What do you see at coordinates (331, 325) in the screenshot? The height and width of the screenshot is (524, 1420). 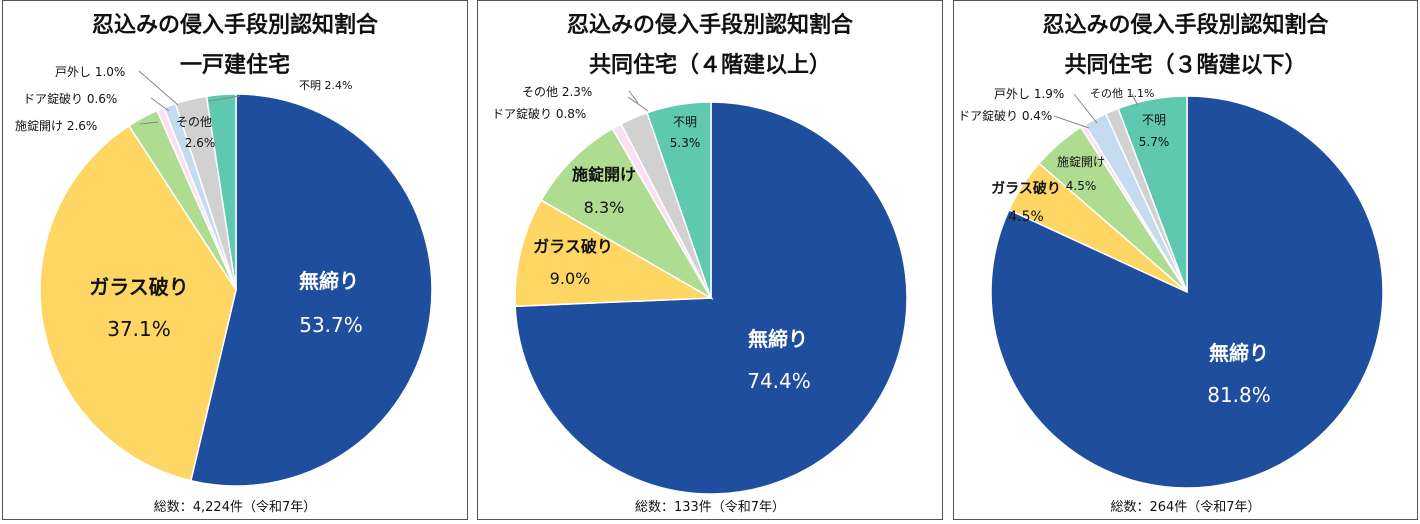 I see `slice-label-main-value: 53.7%` at bounding box center [331, 325].